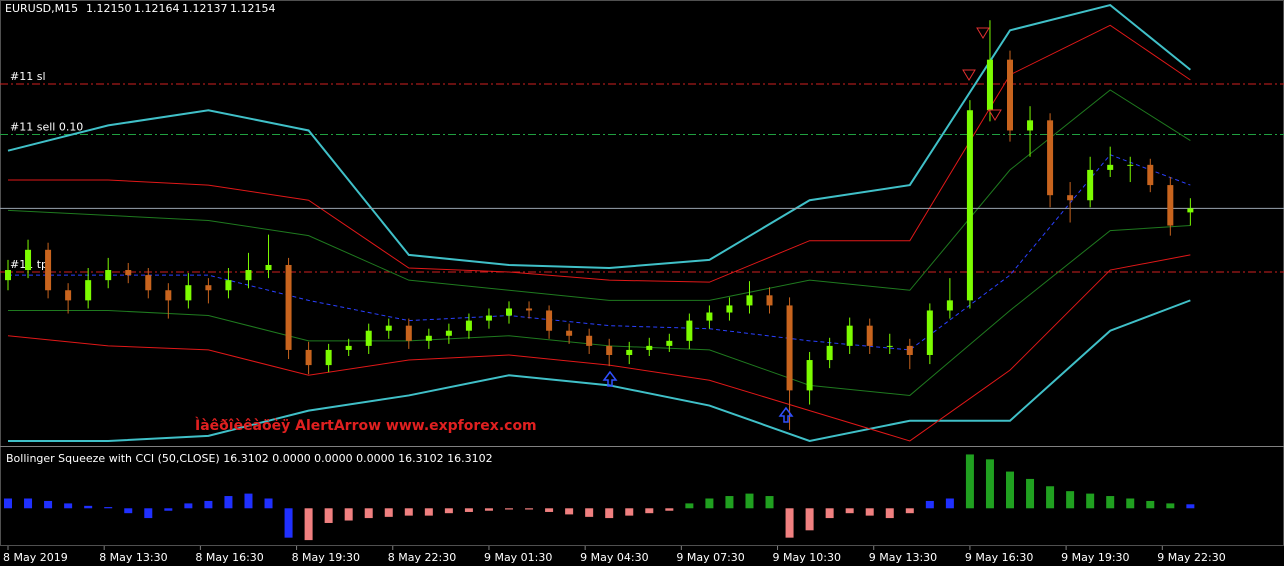 The height and width of the screenshot is (566, 1284). Describe the element at coordinates (46, 127) in the screenshot. I see `order-level-label: #11 sell 0.10` at that location.